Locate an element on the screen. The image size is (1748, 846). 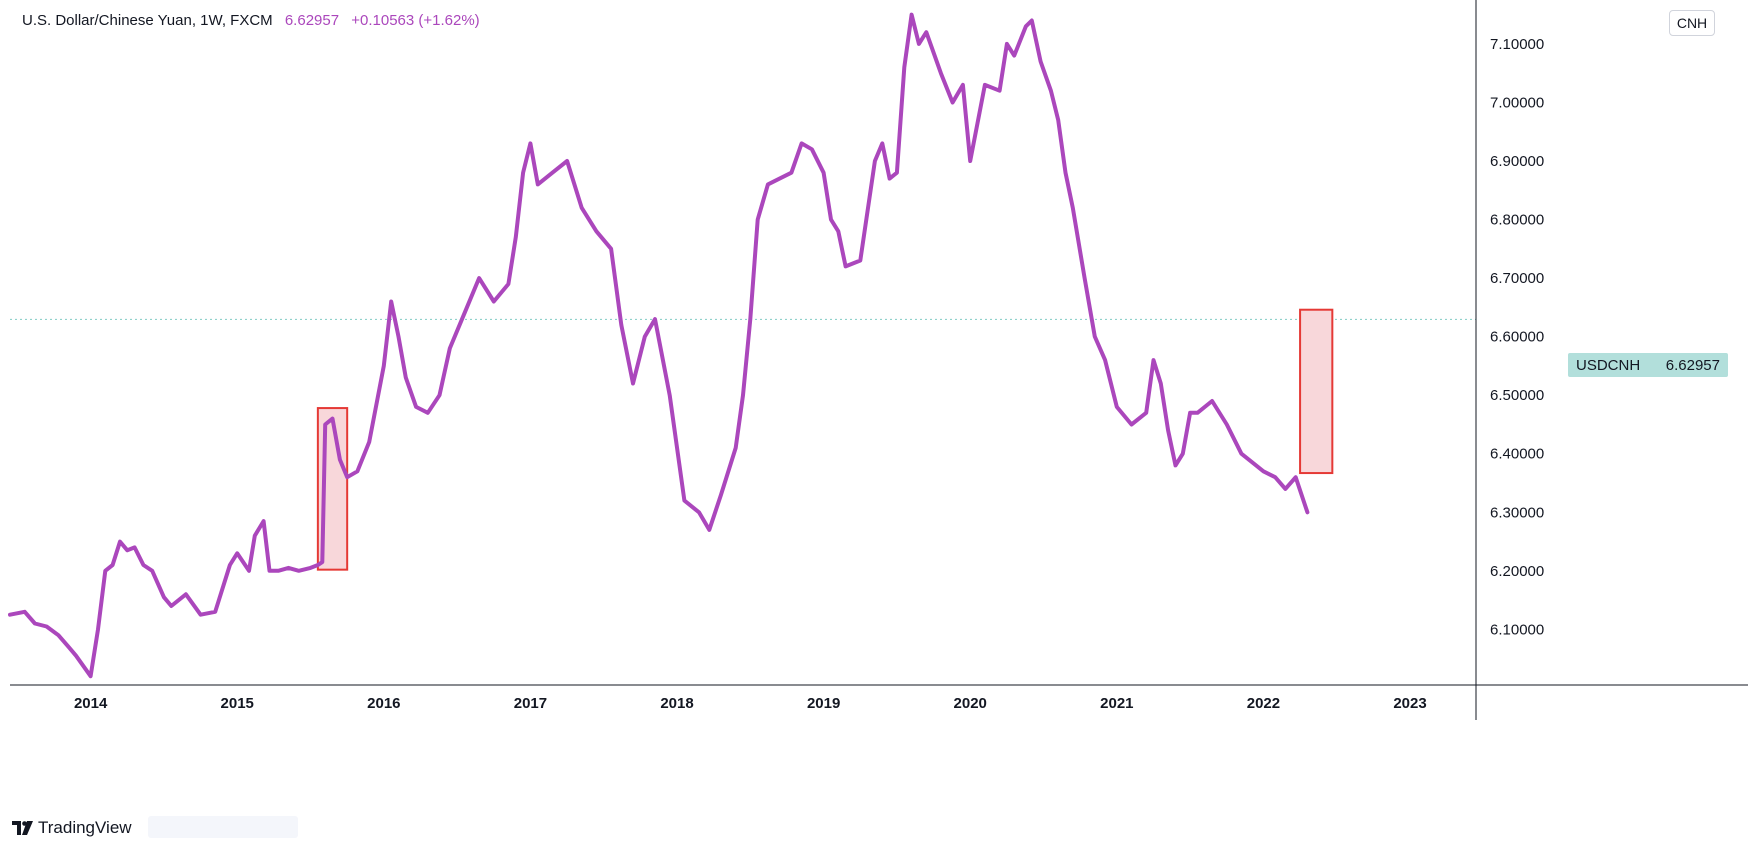
y-tick-label: 6.30000 is located at coordinates (1517, 512).